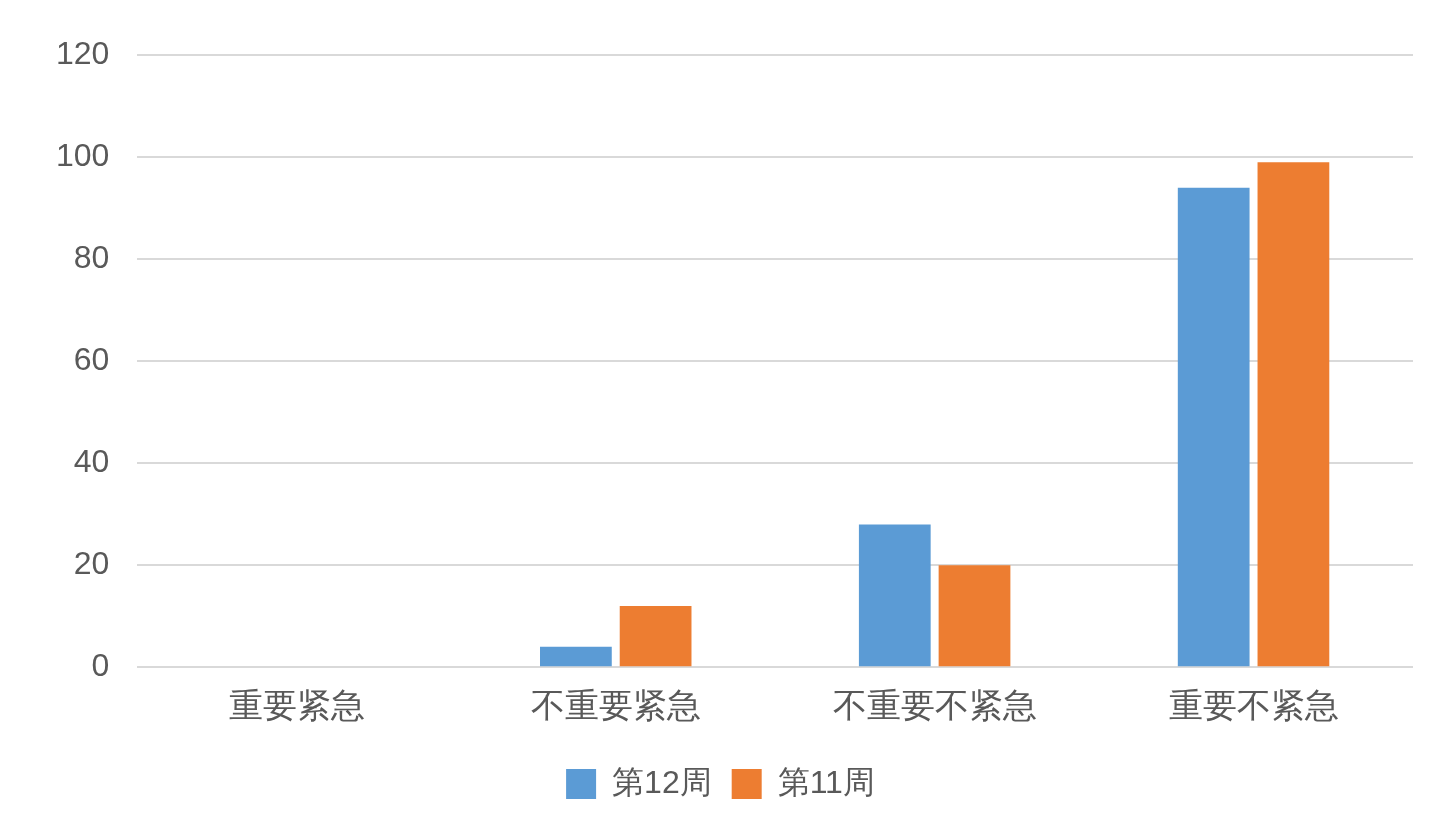 Image resolution: width=1451 pixels, height=828 pixels. What do you see at coordinates (100, 665) in the screenshot?
I see `y-tick-label: 0` at bounding box center [100, 665].